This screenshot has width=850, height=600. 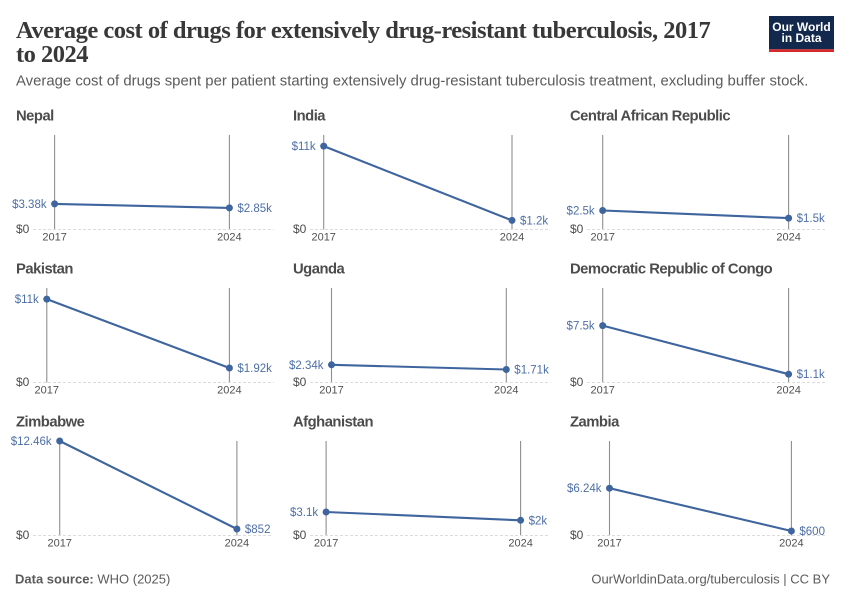 I want to click on svg-text: Zambia, so click(x=595, y=423).